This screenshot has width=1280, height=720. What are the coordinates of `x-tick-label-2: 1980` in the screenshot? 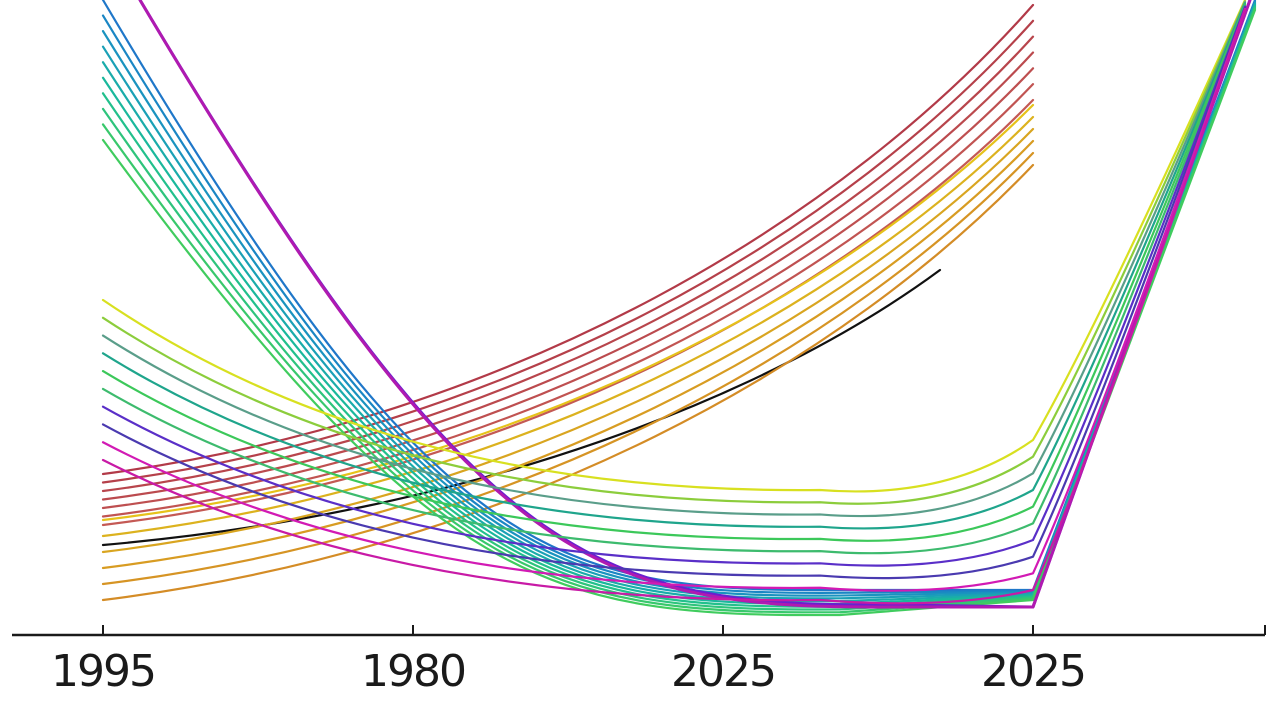 It's located at (414, 671).